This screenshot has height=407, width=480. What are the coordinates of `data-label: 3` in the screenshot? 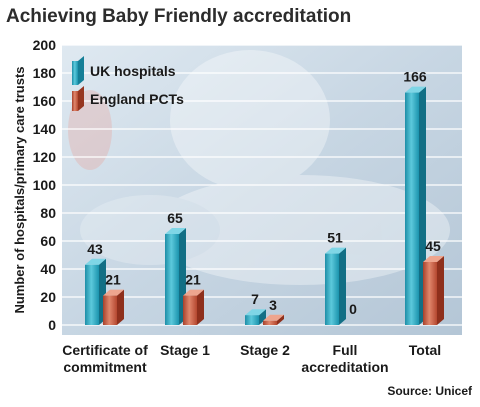 It's located at (273, 305).